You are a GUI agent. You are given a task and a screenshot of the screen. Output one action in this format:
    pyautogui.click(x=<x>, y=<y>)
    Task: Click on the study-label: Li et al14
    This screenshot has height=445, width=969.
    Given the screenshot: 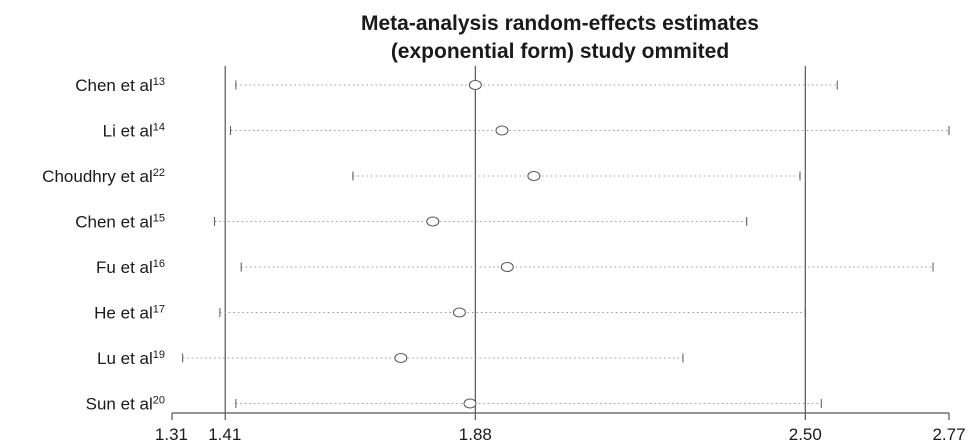 What is the action you would take?
    pyautogui.click(x=134, y=131)
    